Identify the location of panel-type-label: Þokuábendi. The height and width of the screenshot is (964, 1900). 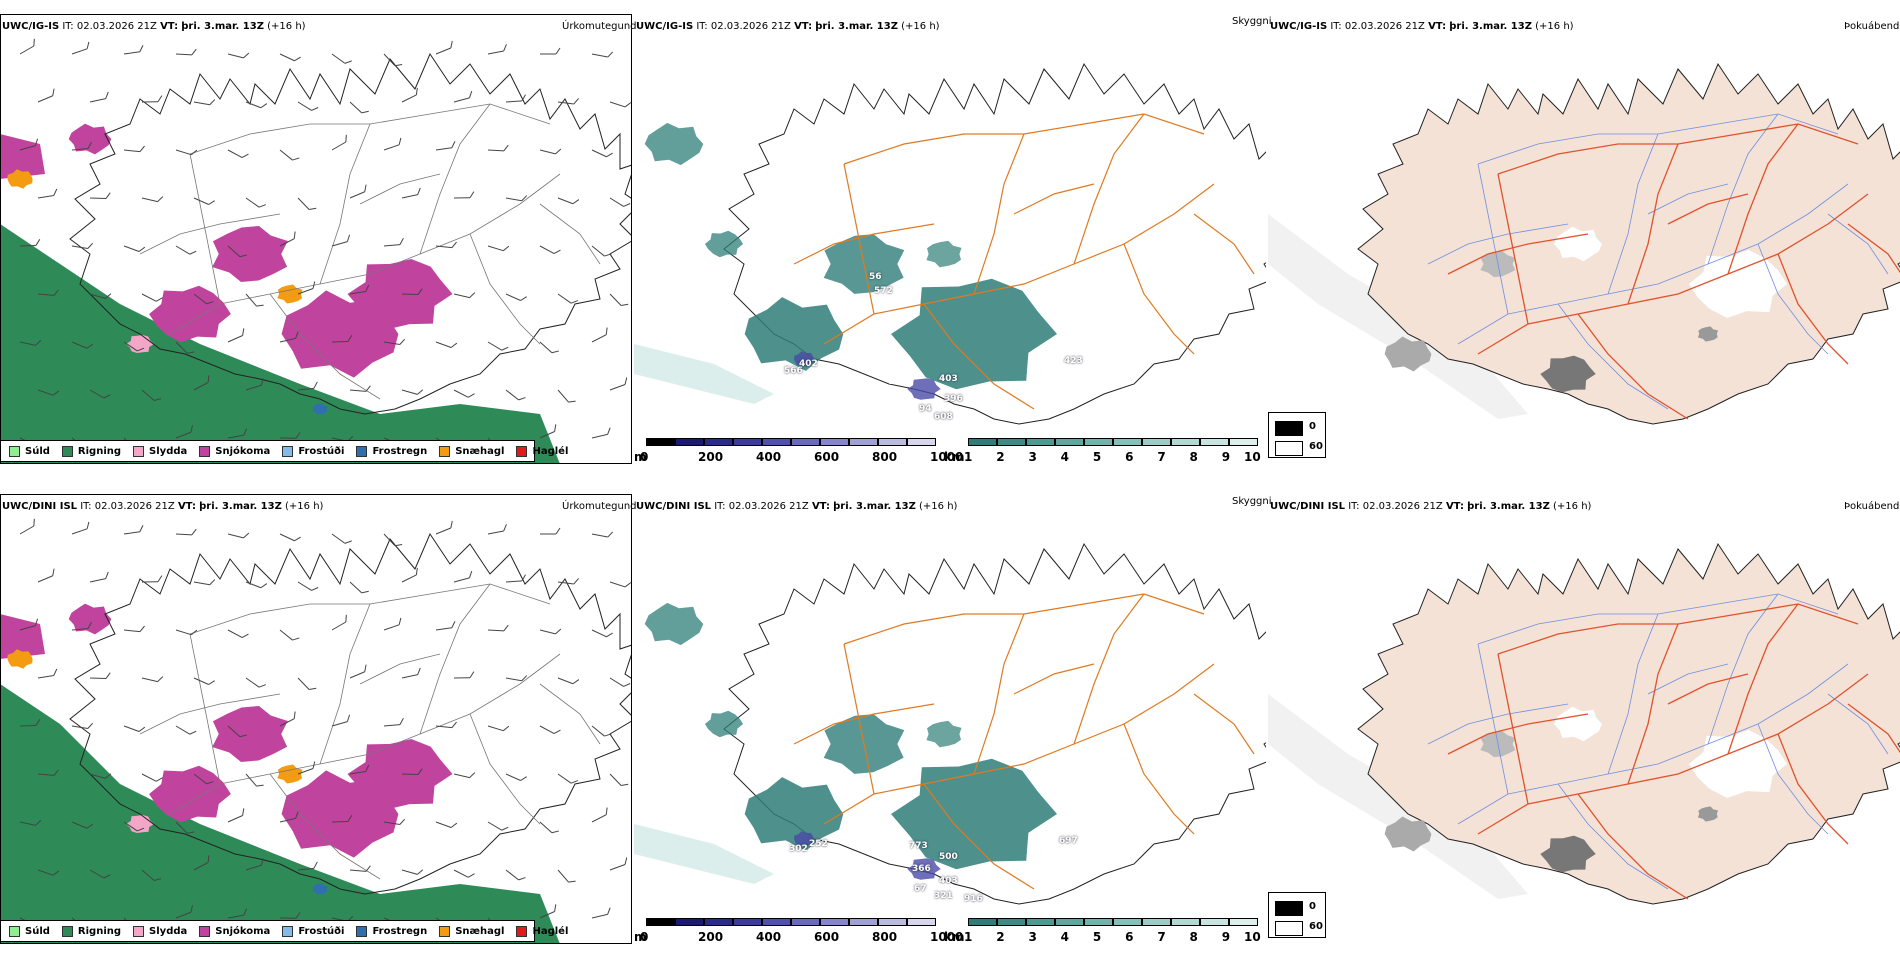
(1872, 506).